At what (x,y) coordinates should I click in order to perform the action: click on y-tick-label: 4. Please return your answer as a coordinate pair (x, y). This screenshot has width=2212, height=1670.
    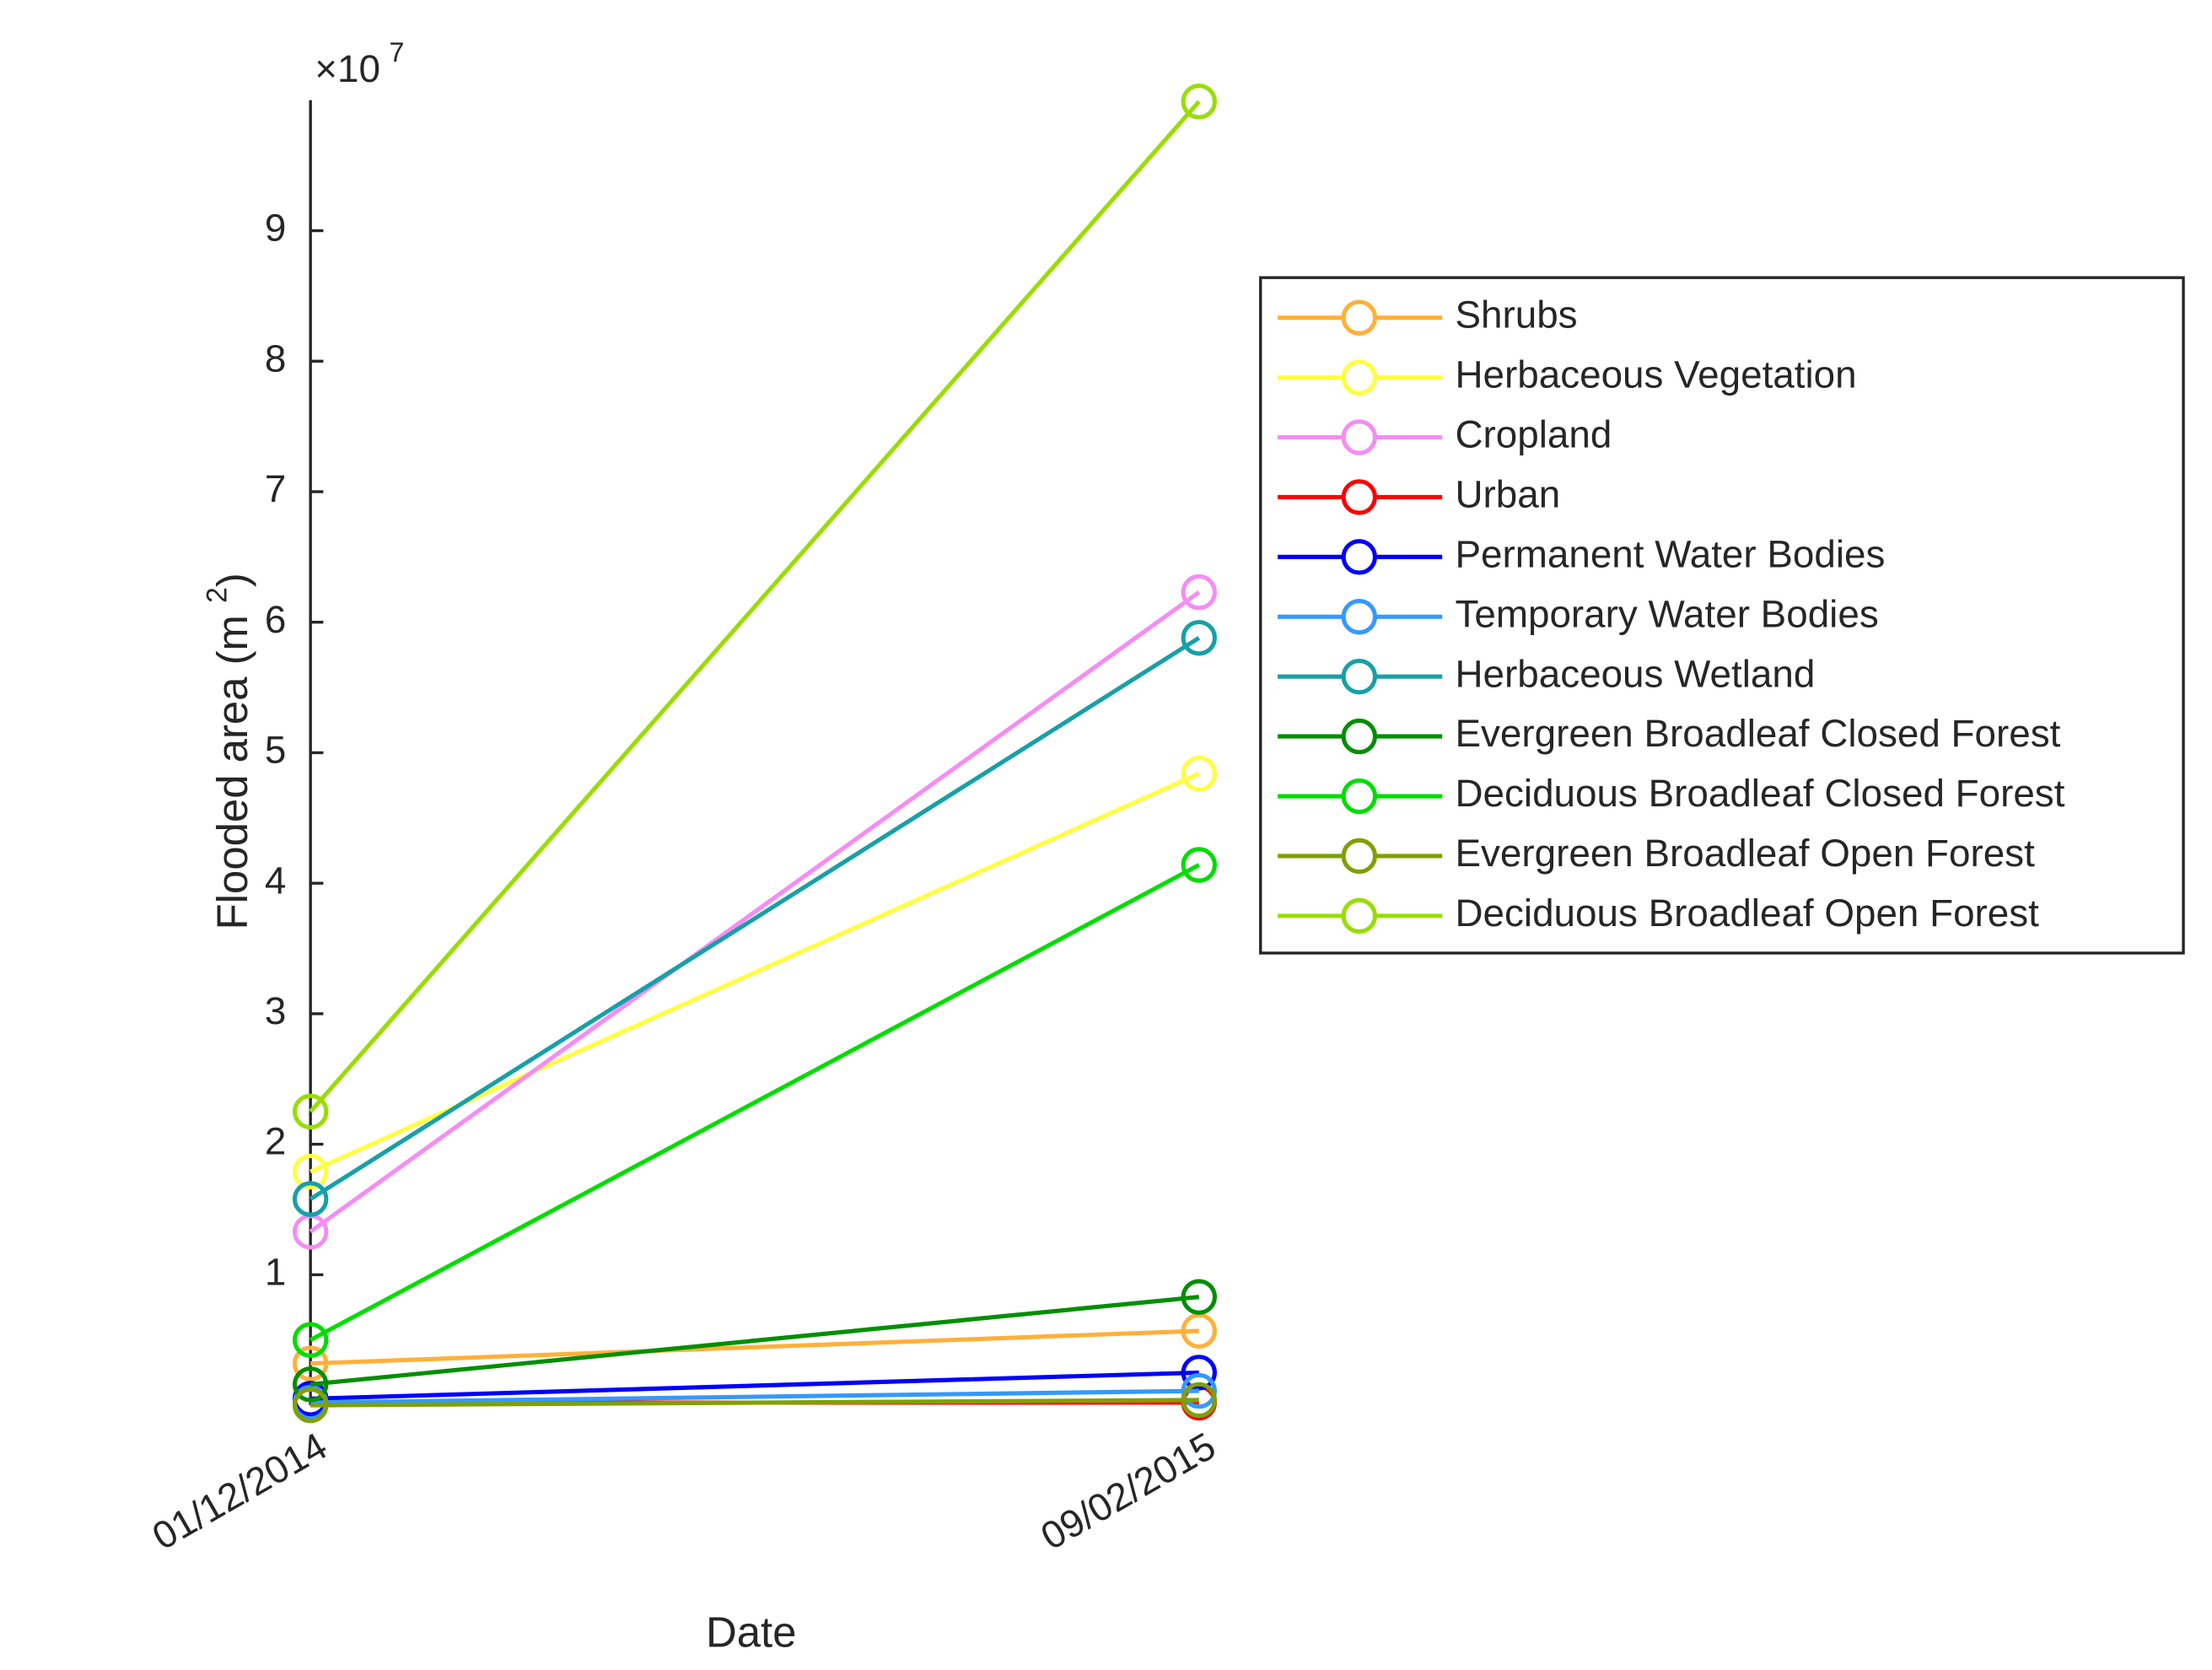
    Looking at the image, I should click on (275, 880).